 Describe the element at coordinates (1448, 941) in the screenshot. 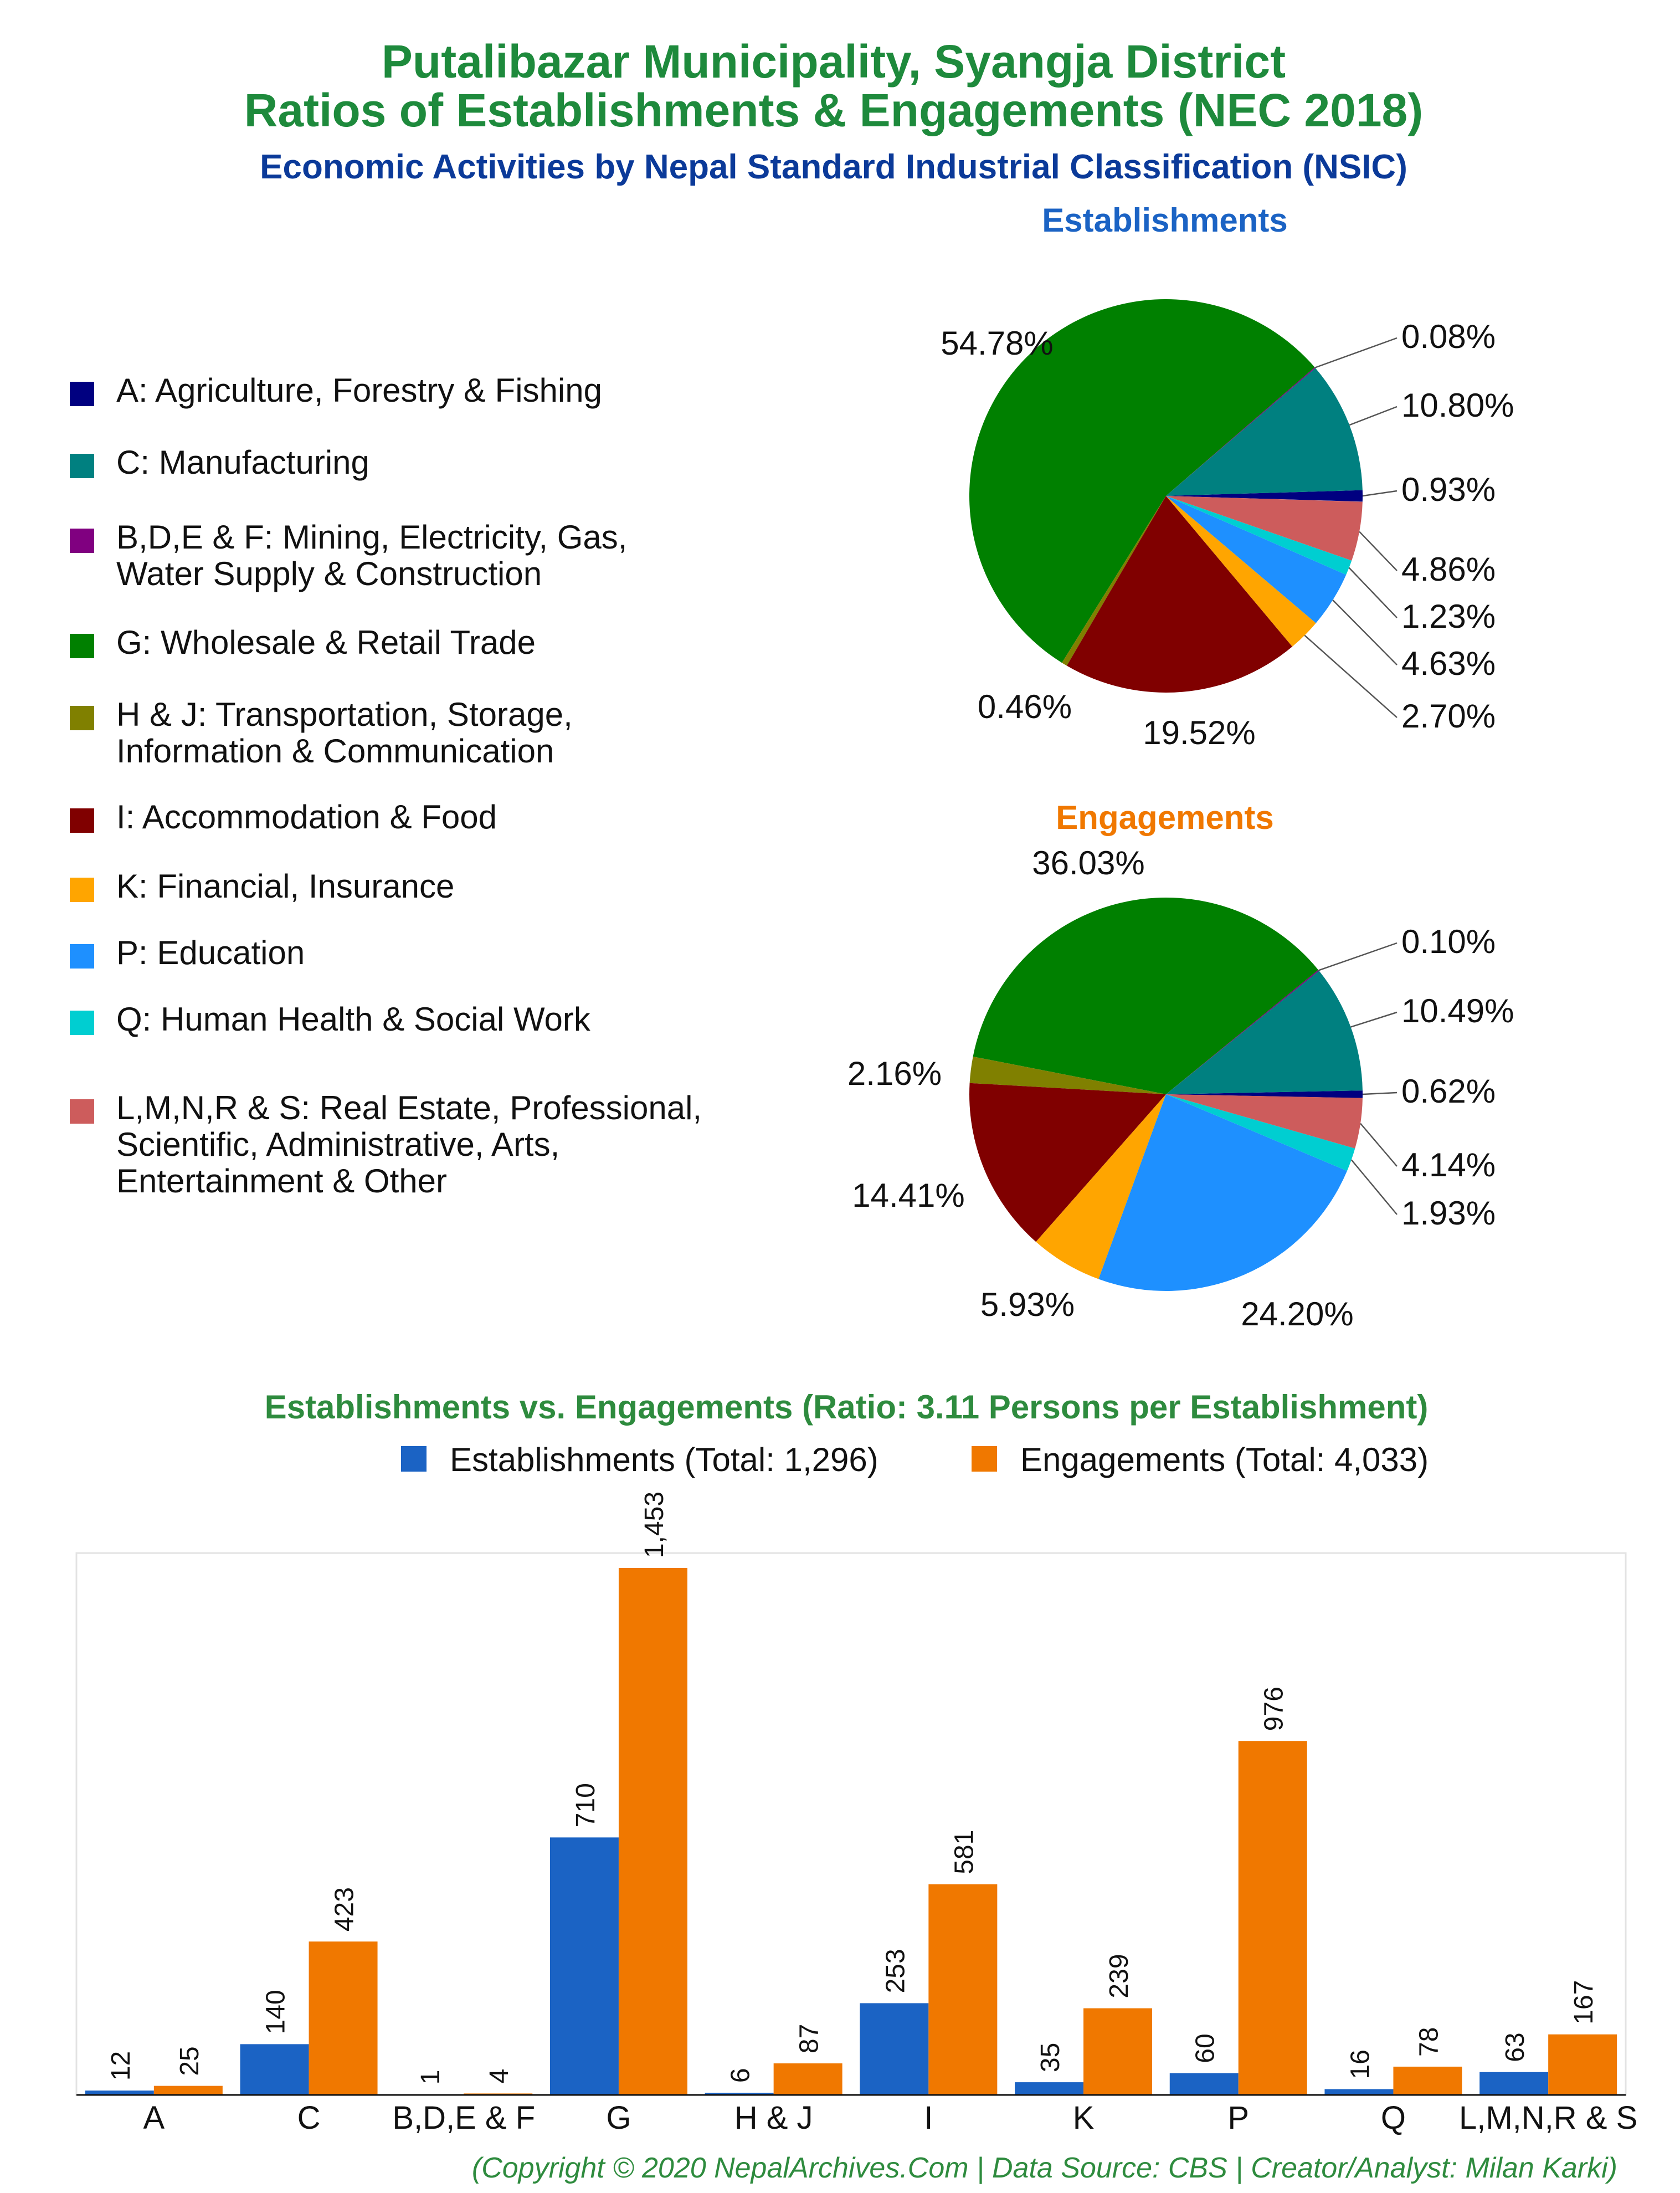

I see `pie-label-bdef: 0.10%` at that location.